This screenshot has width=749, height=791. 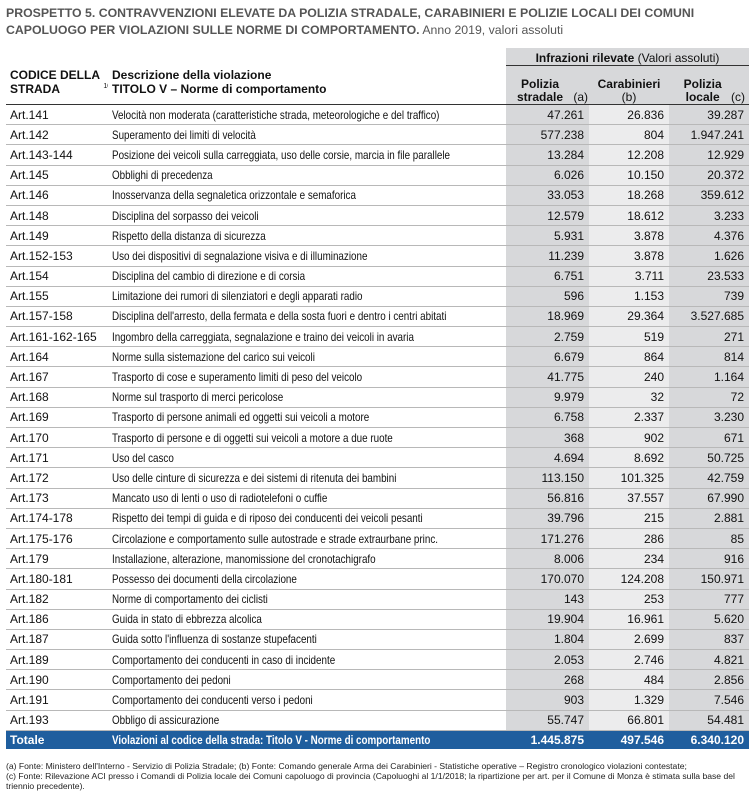 What do you see at coordinates (547, 579) in the screenshot?
I see `value-cell: 170.070` at bounding box center [547, 579].